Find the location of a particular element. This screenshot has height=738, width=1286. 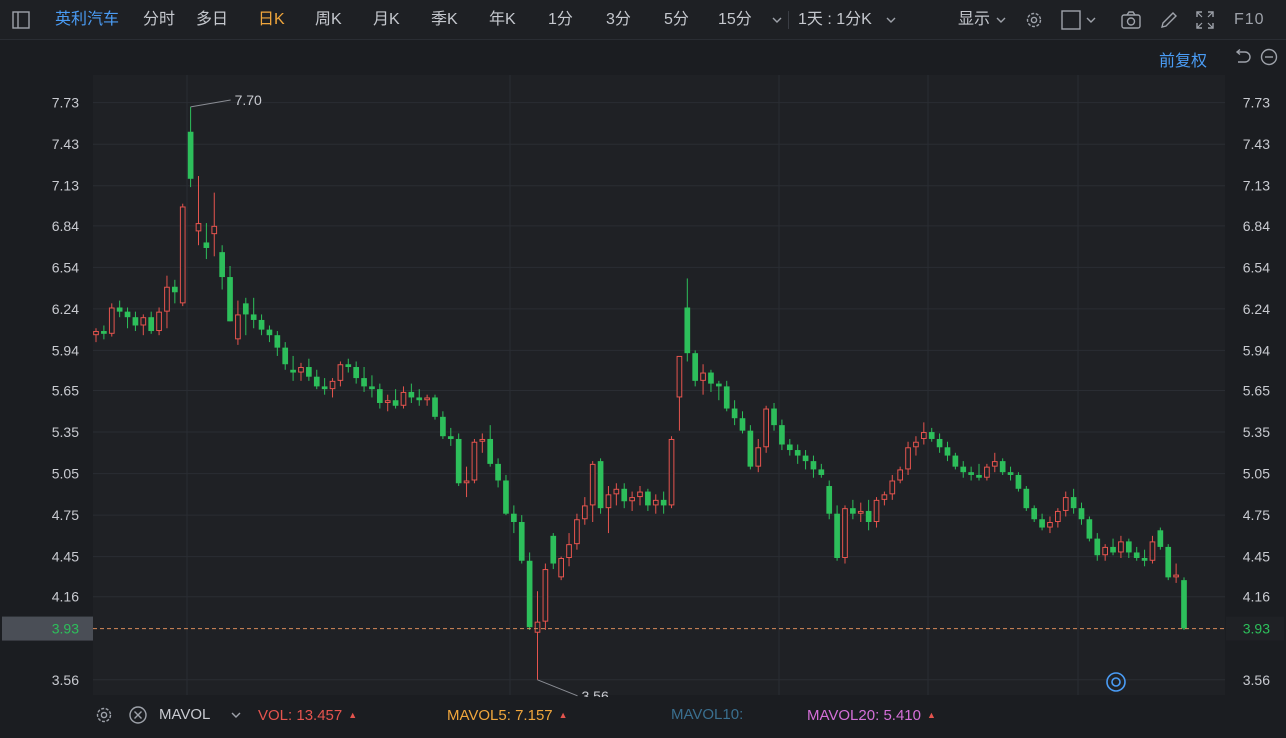

tab-5min: 5分 is located at coordinates (676, 19).